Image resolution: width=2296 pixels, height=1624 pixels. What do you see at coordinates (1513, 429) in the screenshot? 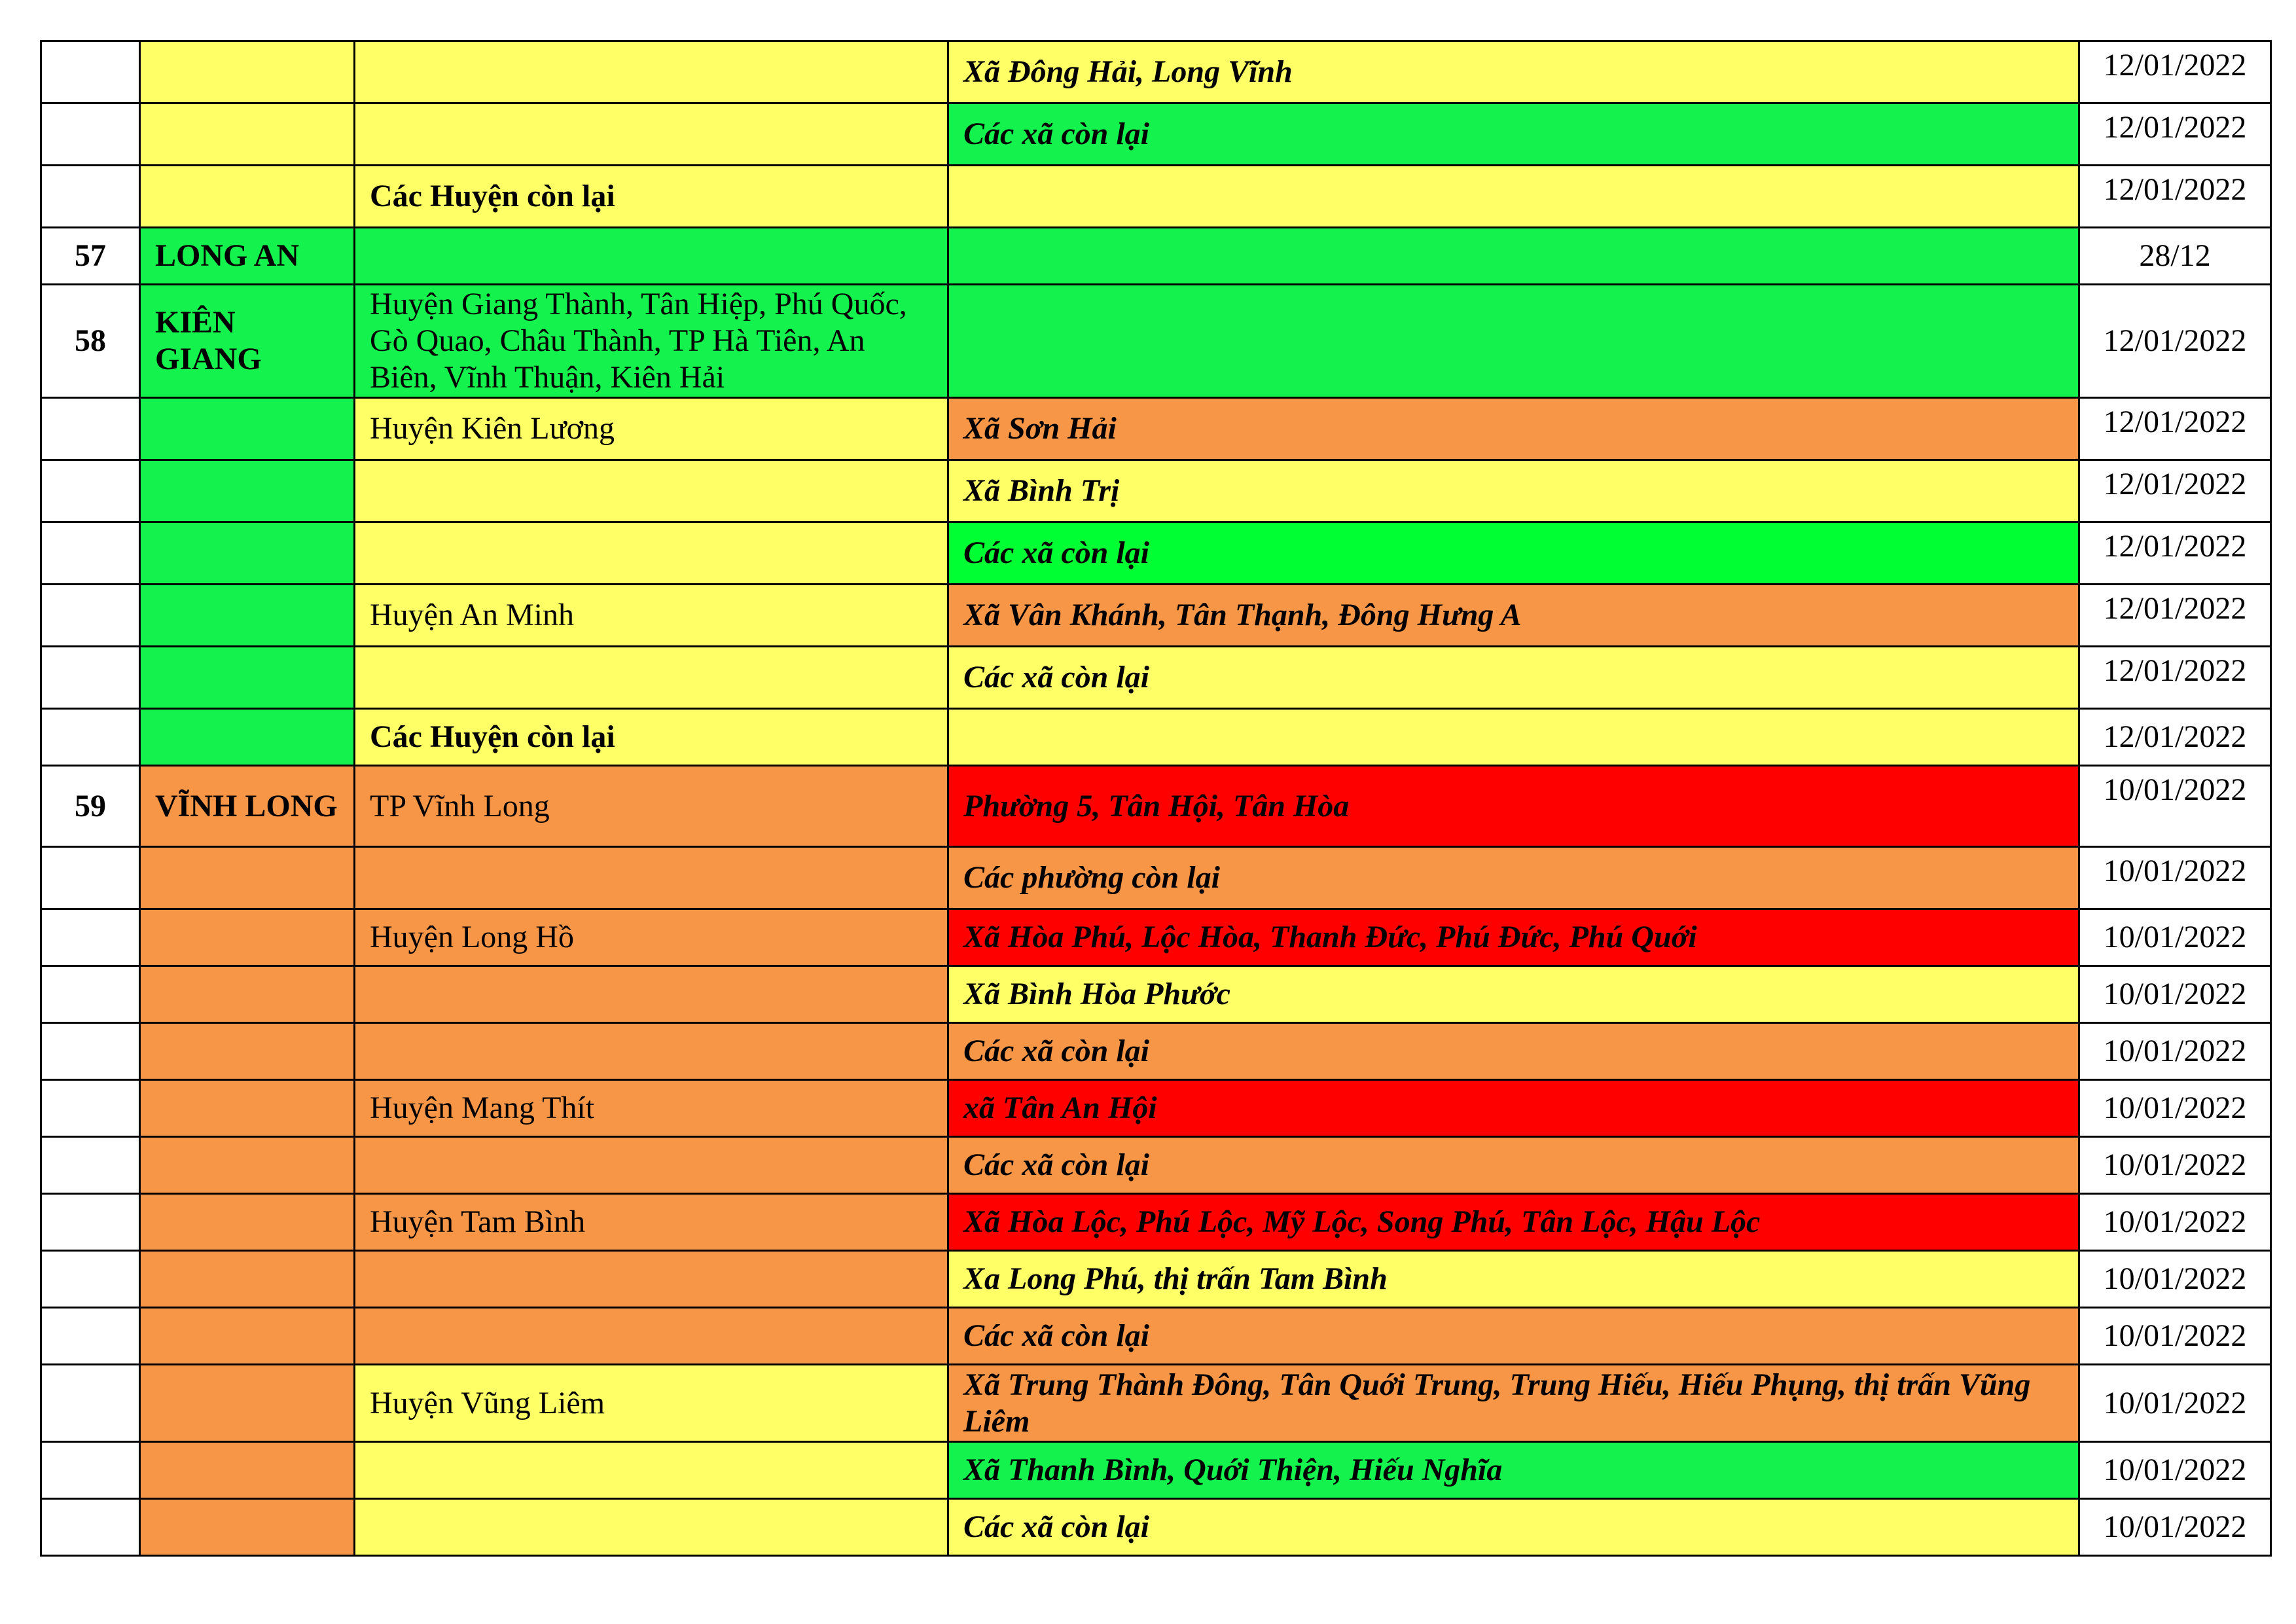
I see `commune-cell: Xã Sơn Hải` at bounding box center [1513, 429].